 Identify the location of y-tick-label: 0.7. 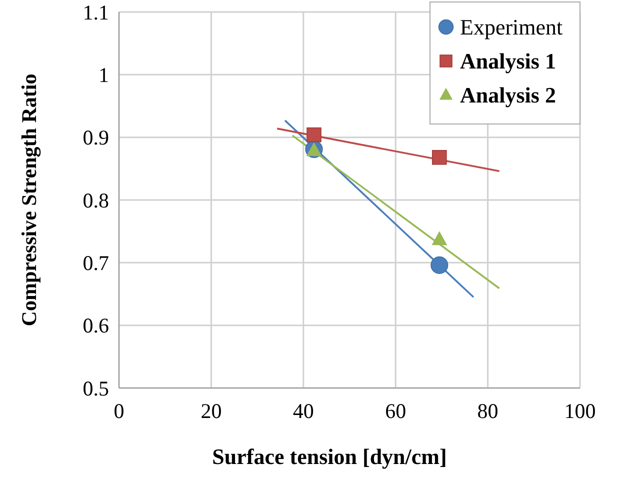
(95, 263).